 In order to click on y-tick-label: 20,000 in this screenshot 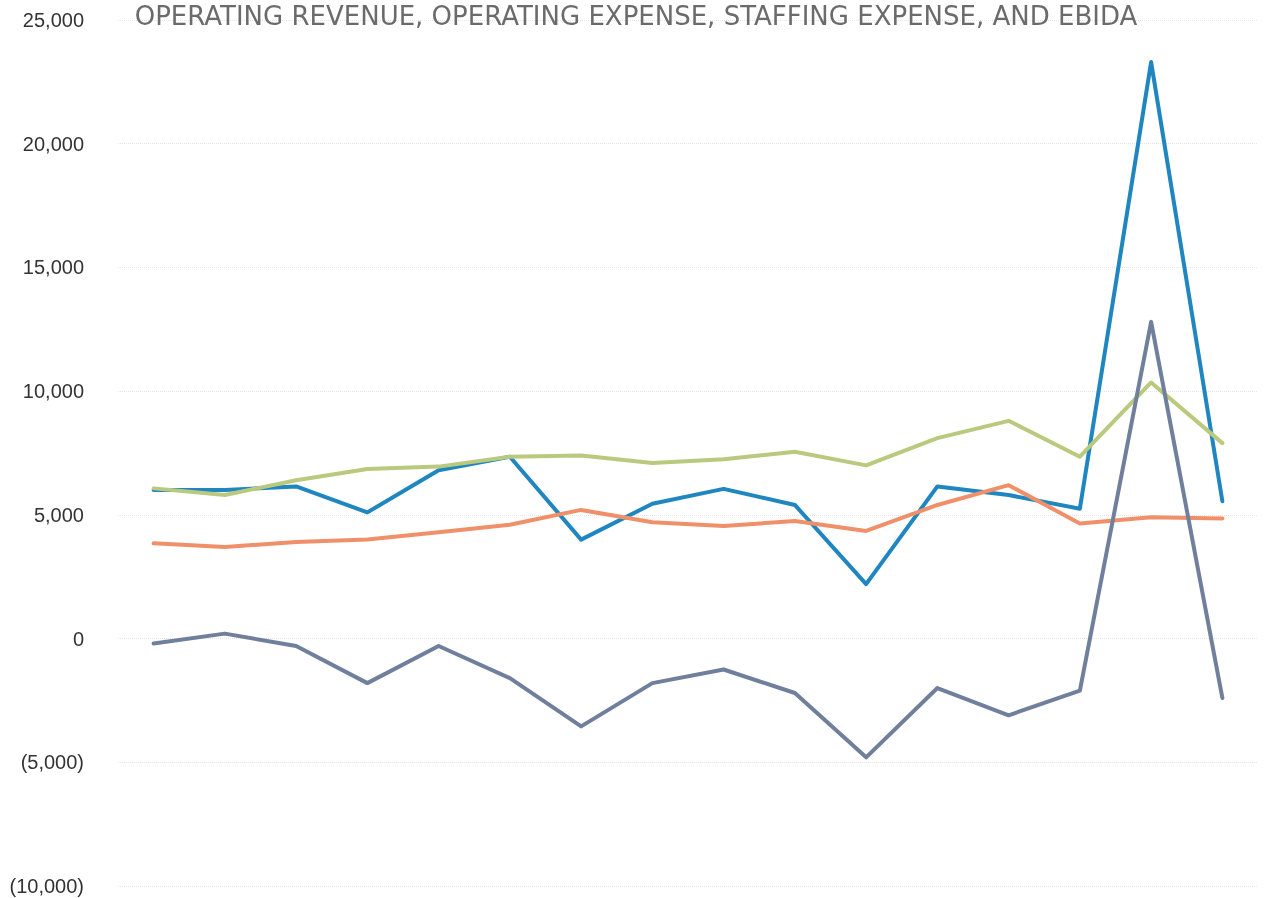, I will do `click(53, 143)`.